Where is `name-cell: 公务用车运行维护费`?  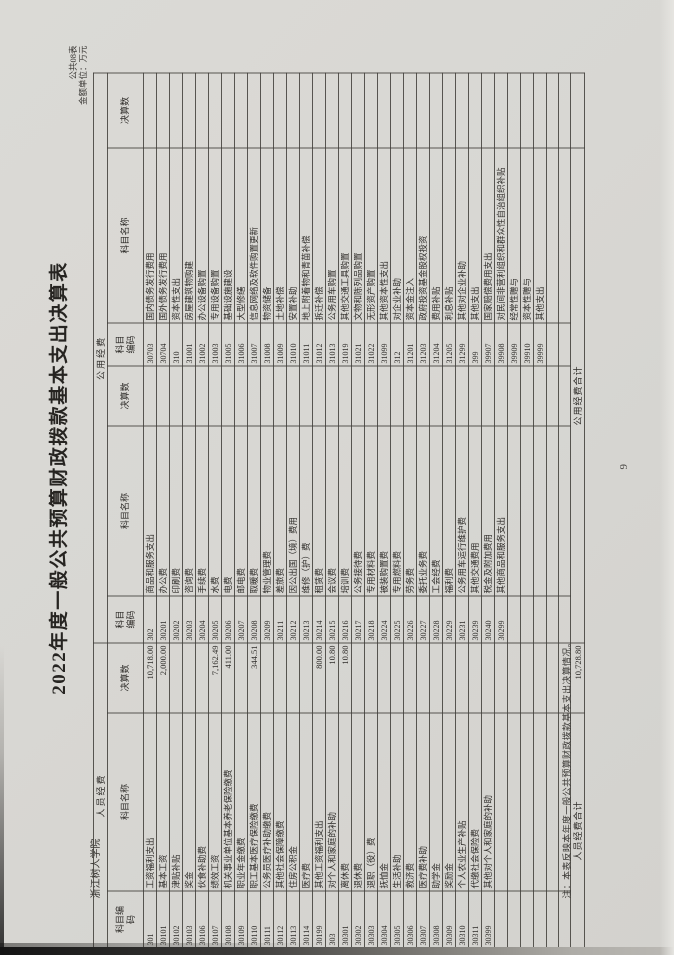 name-cell: 公务用车运行维护费 is located at coordinates (462, 510).